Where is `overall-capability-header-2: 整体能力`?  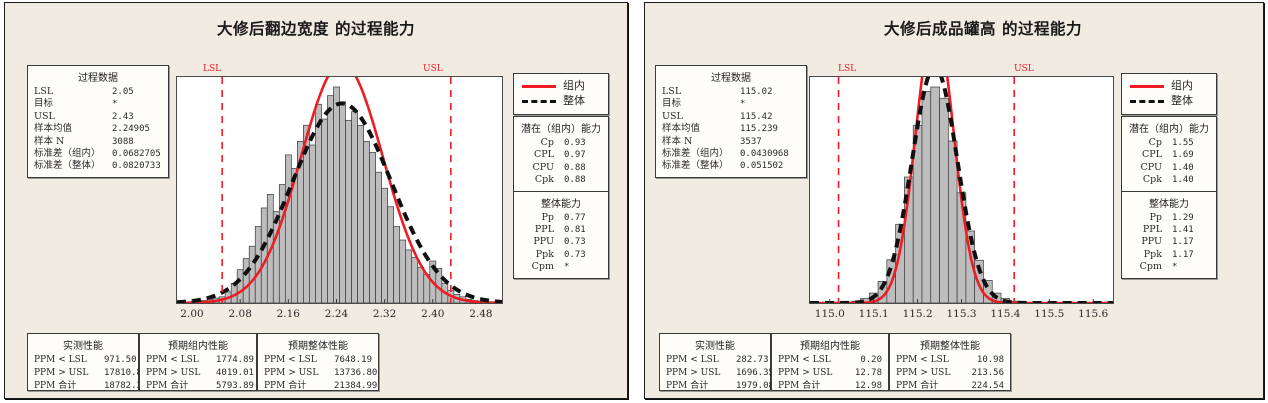
overall-capability-header-2: 整体能力 is located at coordinates (1169, 204).